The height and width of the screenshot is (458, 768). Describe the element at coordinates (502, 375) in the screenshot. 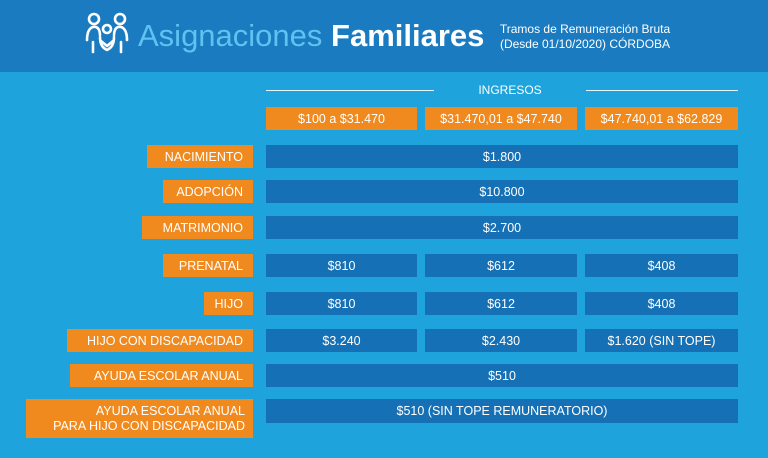

I see `row-value-ayuda-escolar: $510` at that location.